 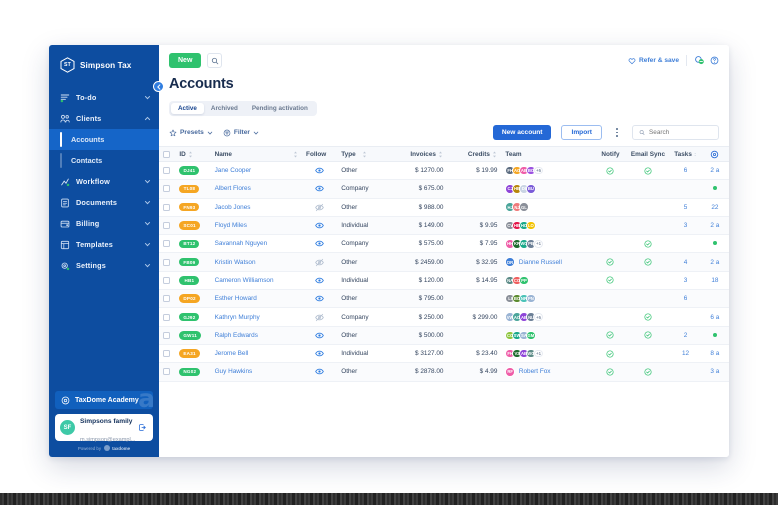 I want to click on header-column-settings, so click(x=714, y=154).